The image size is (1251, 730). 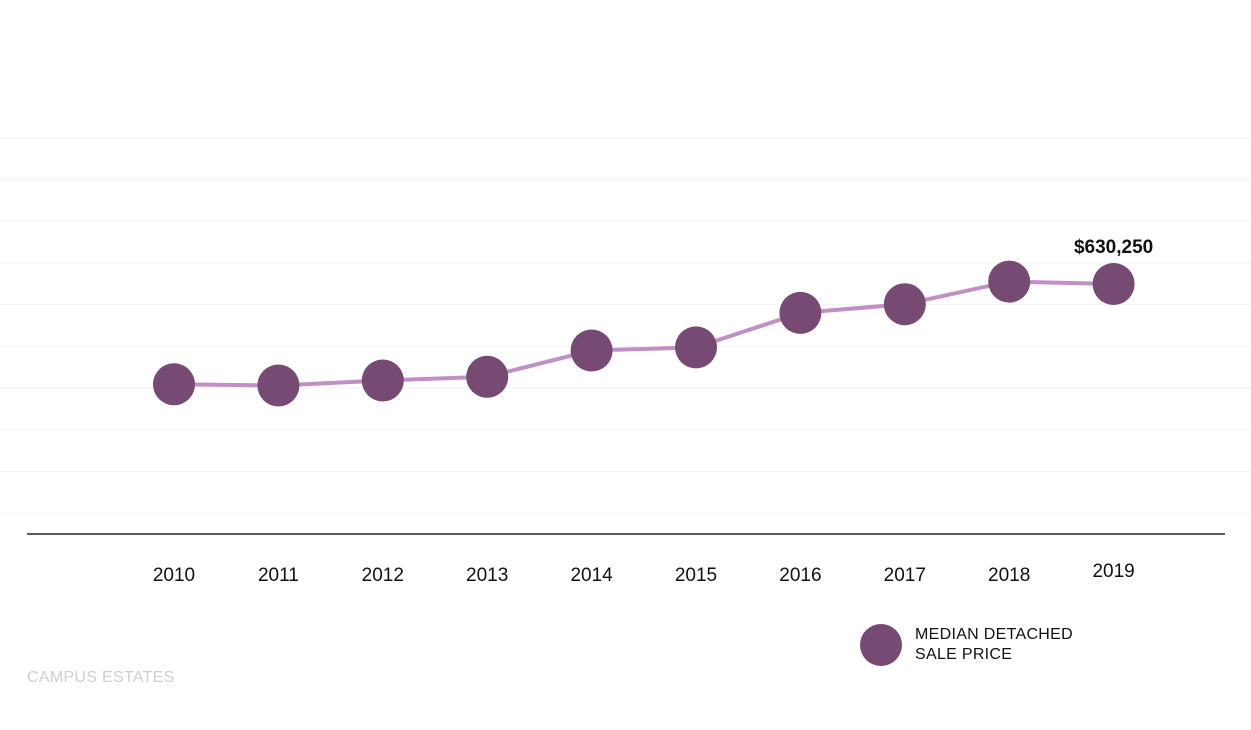 What do you see at coordinates (994, 644) in the screenshot?
I see `legend-label: MEDIAN DETACHED SALE PRICE` at bounding box center [994, 644].